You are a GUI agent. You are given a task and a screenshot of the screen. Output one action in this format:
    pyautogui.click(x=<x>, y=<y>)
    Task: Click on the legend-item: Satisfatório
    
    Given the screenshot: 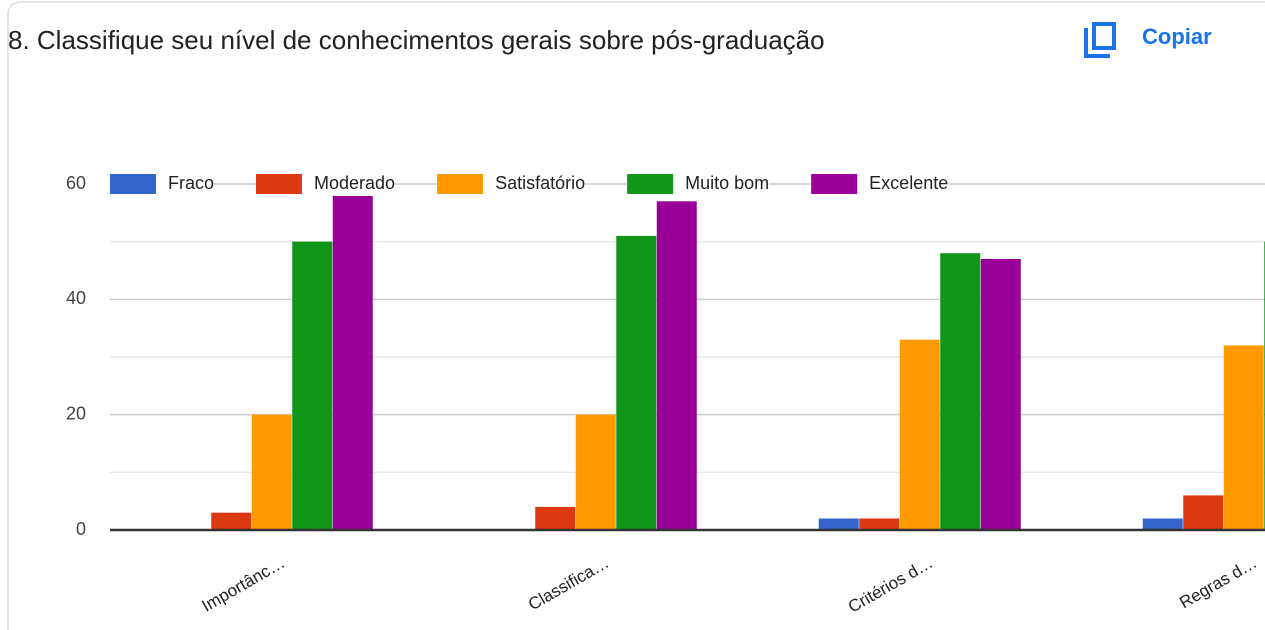 What is the action you would take?
    pyautogui.click(x=511, y=184)
    